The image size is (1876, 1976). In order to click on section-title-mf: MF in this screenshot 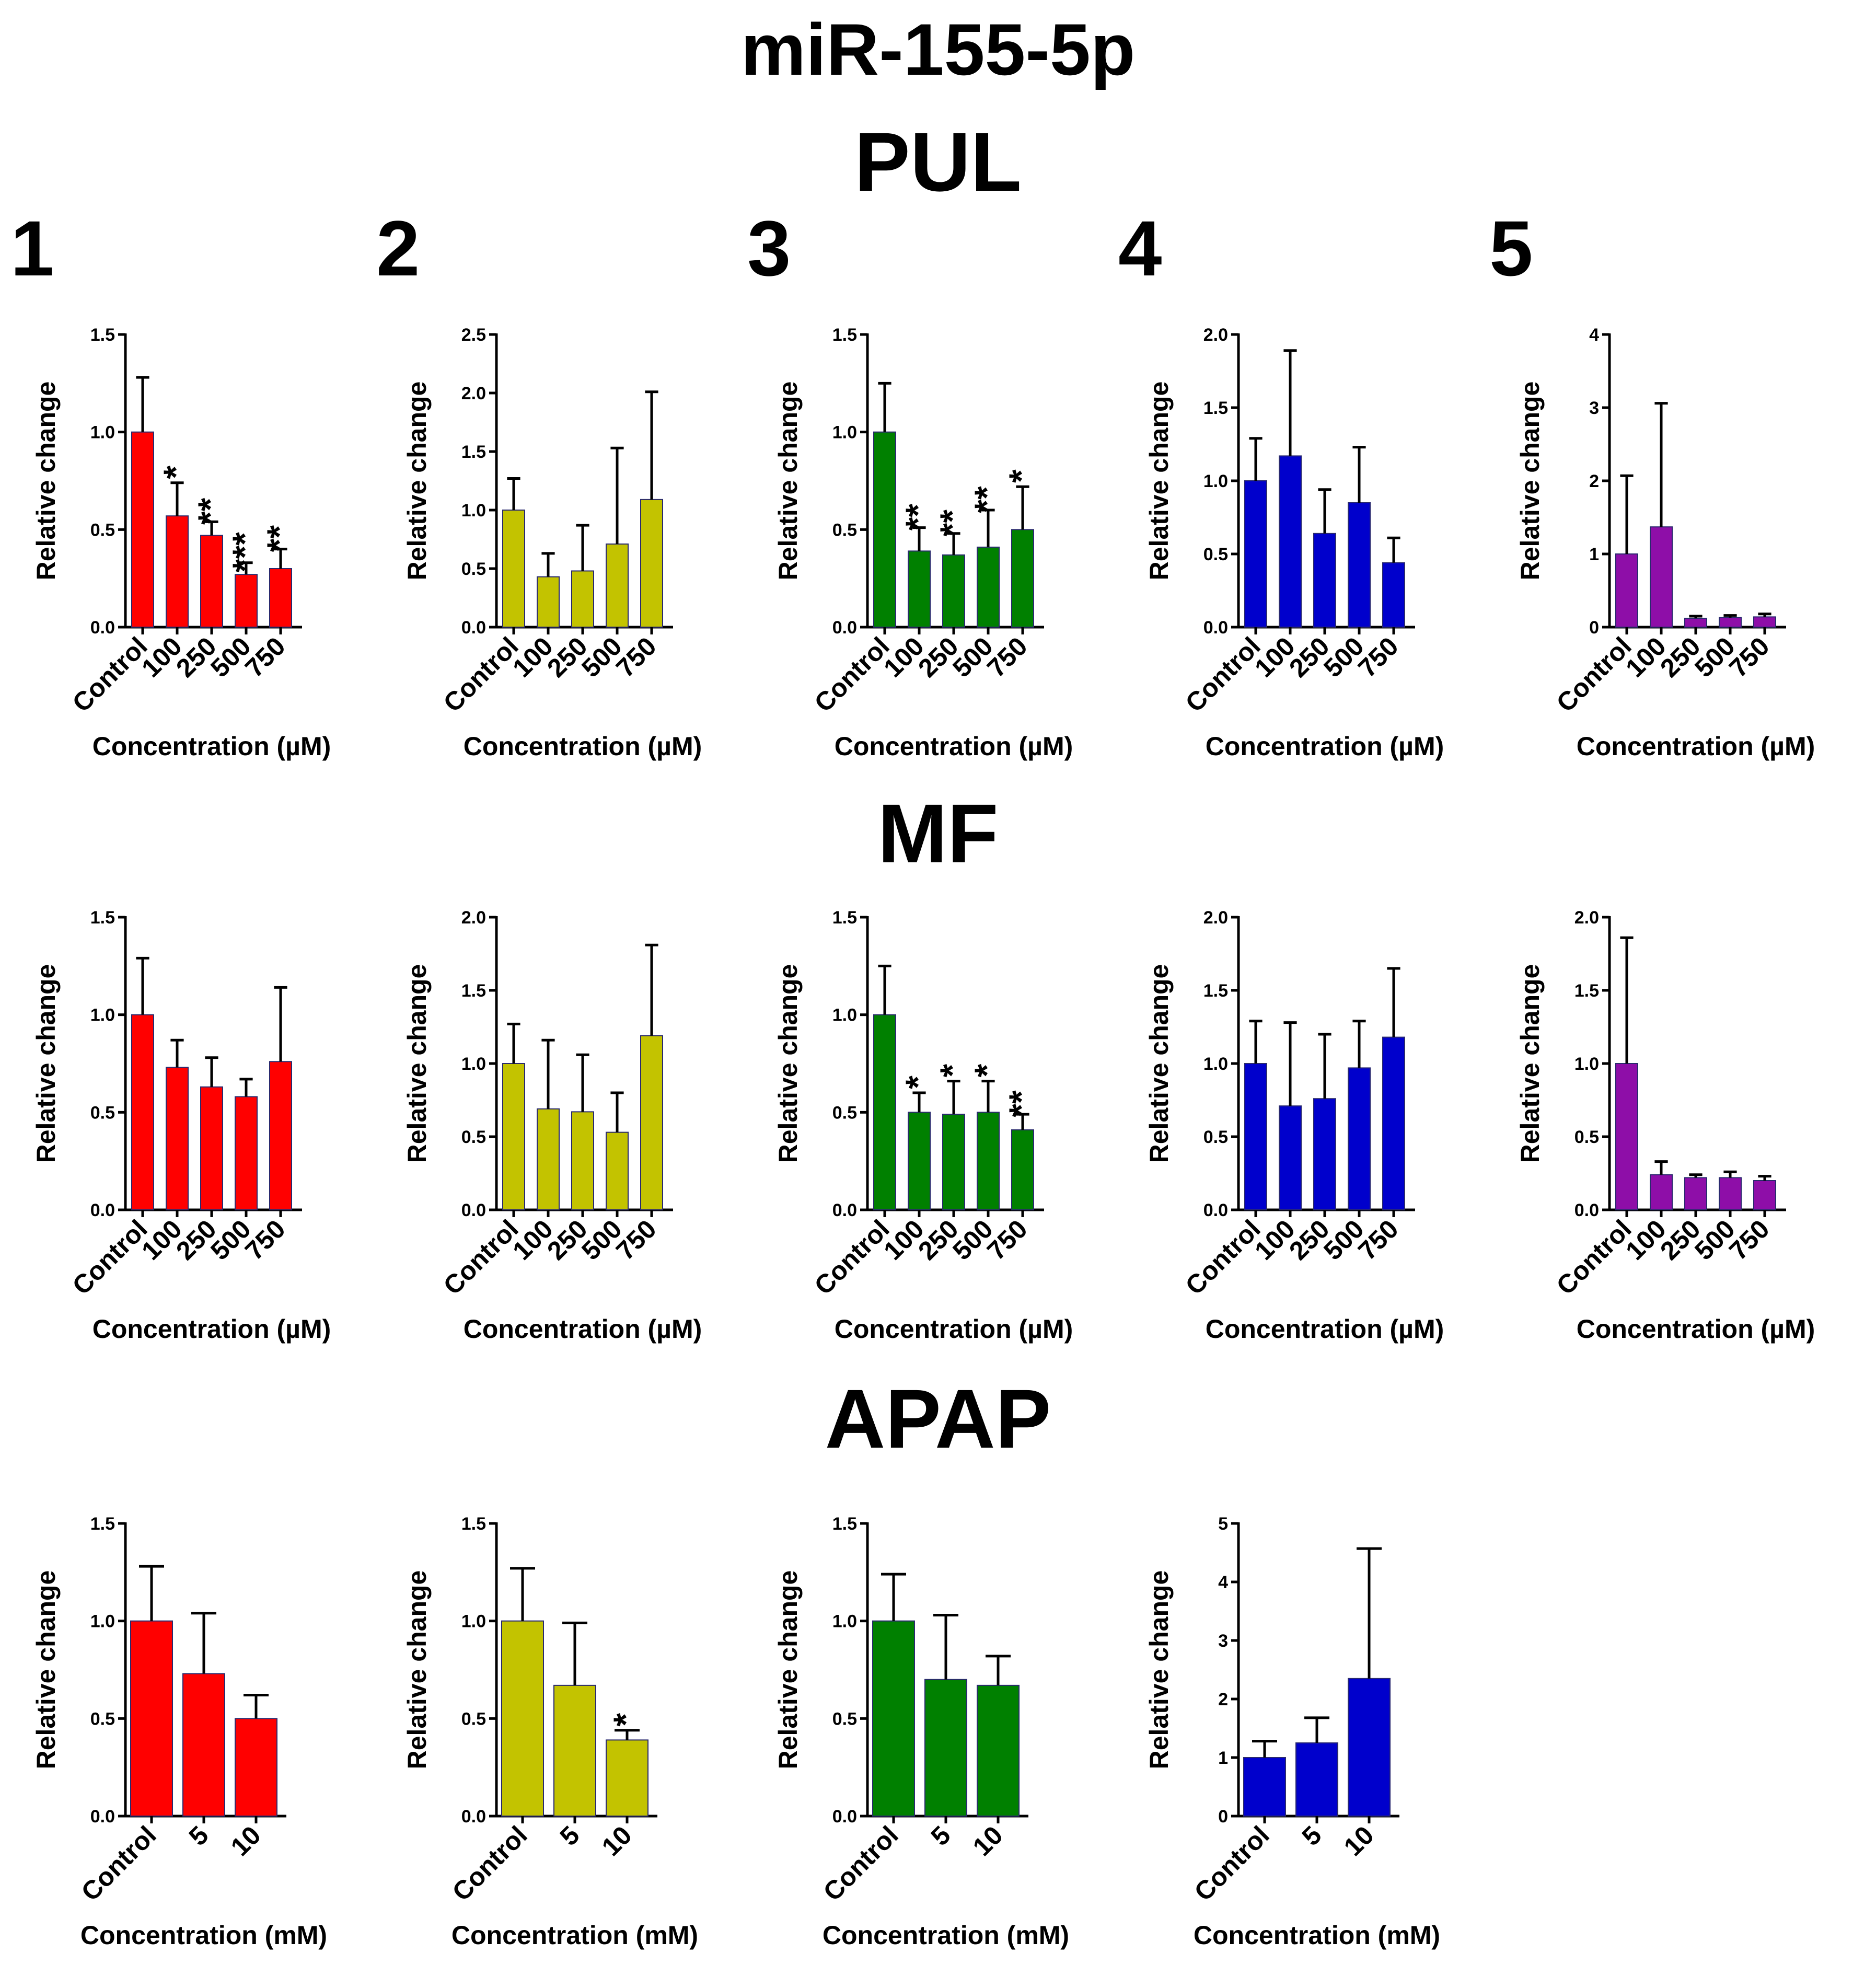, I will do `click(938, 834)`.